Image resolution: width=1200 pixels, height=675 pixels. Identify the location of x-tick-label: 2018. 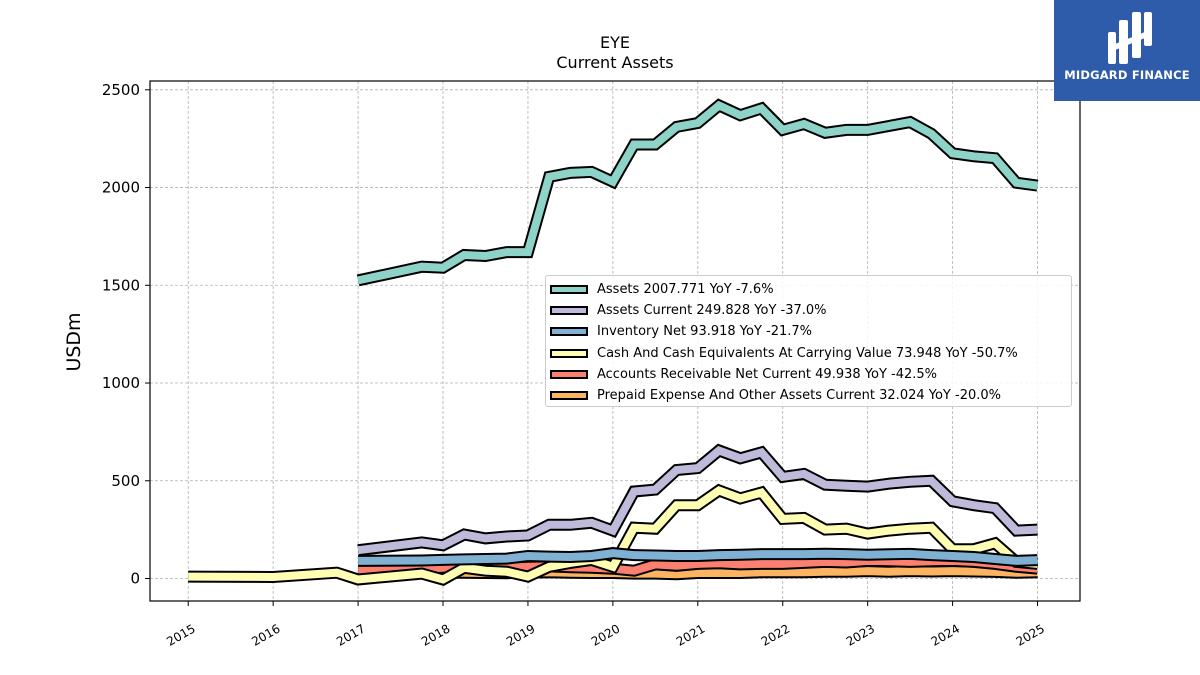
(435, 634).